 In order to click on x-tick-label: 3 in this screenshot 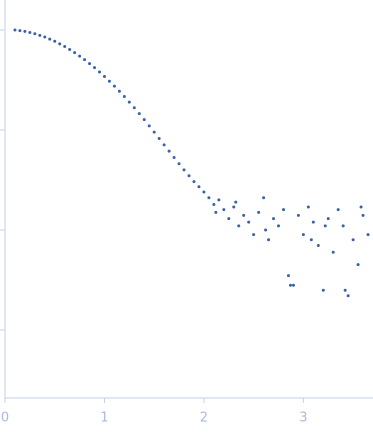, I will do `click(303, 418)`.